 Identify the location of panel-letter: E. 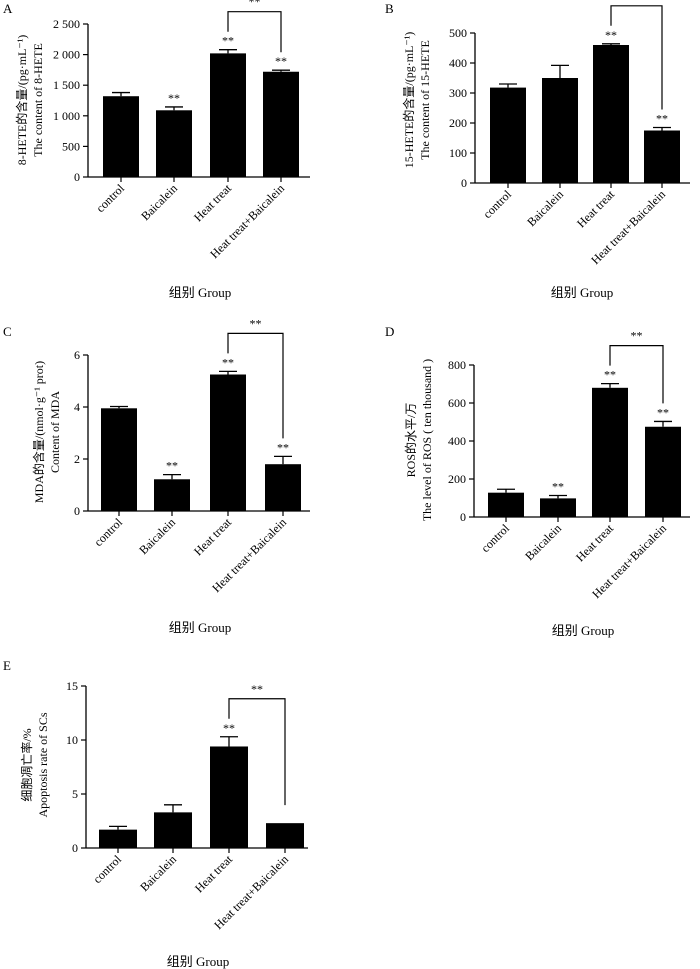
(7, 665).